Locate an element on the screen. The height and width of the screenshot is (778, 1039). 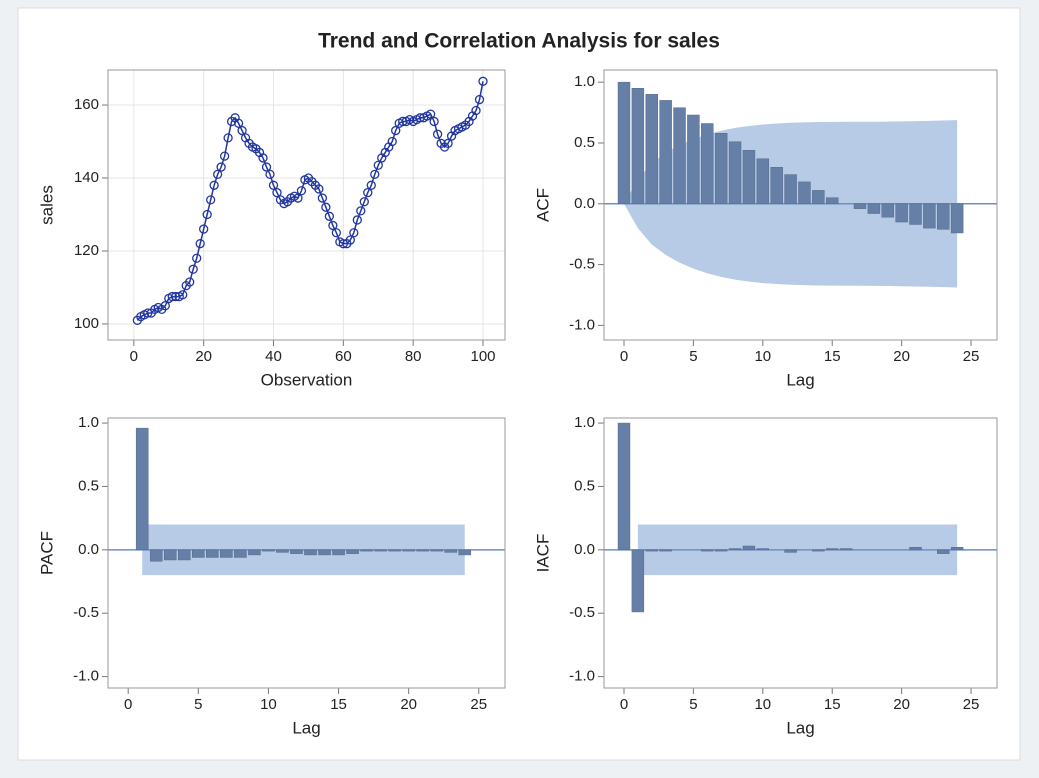
data-line is located at coordinates (310, 201).